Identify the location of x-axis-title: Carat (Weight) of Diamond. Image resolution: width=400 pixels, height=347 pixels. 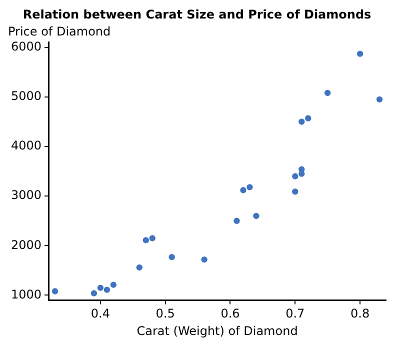
(217, 331).